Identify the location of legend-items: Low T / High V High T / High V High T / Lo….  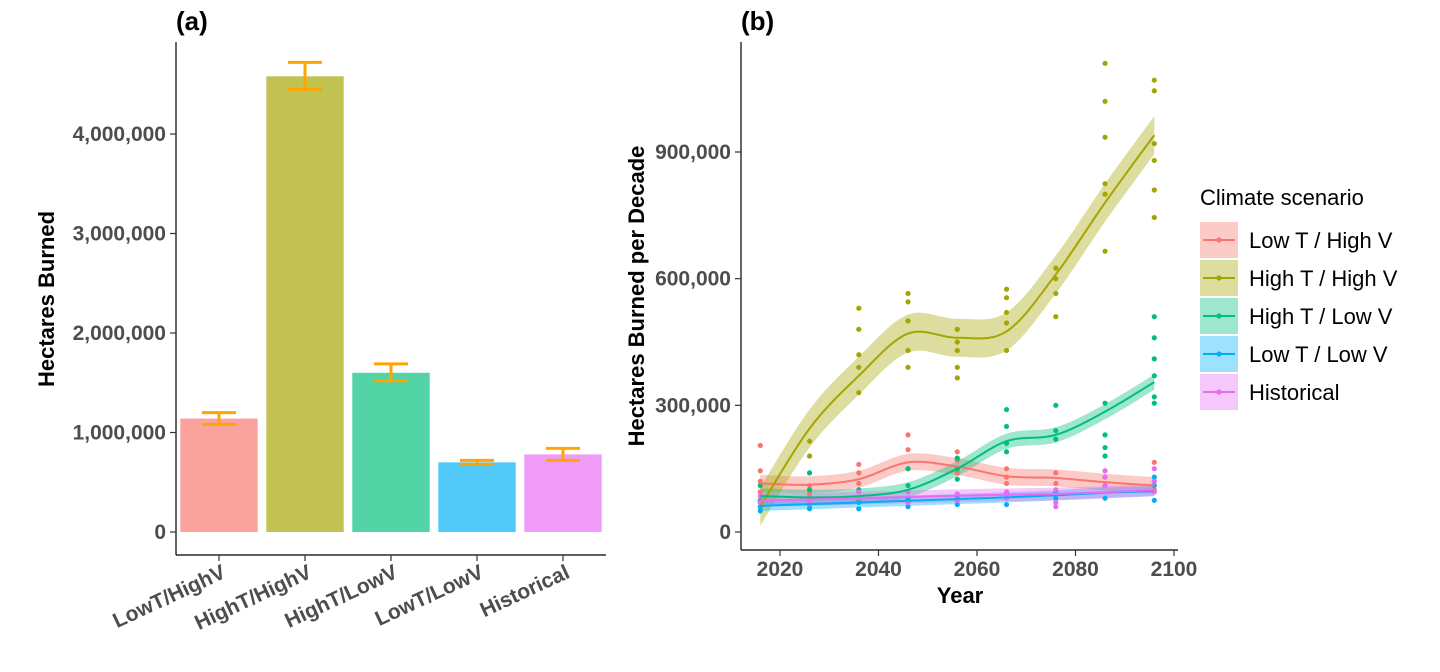
(1299, 316).